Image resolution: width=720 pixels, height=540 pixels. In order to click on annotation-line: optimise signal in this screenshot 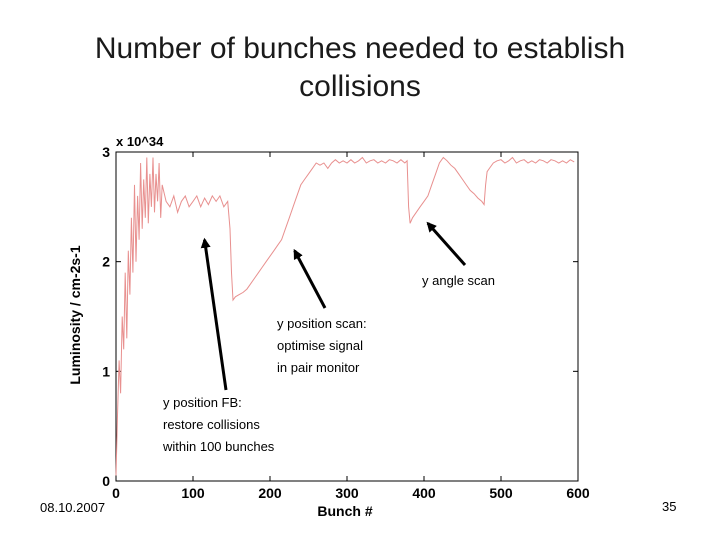, I will do `click(320, 345)`.